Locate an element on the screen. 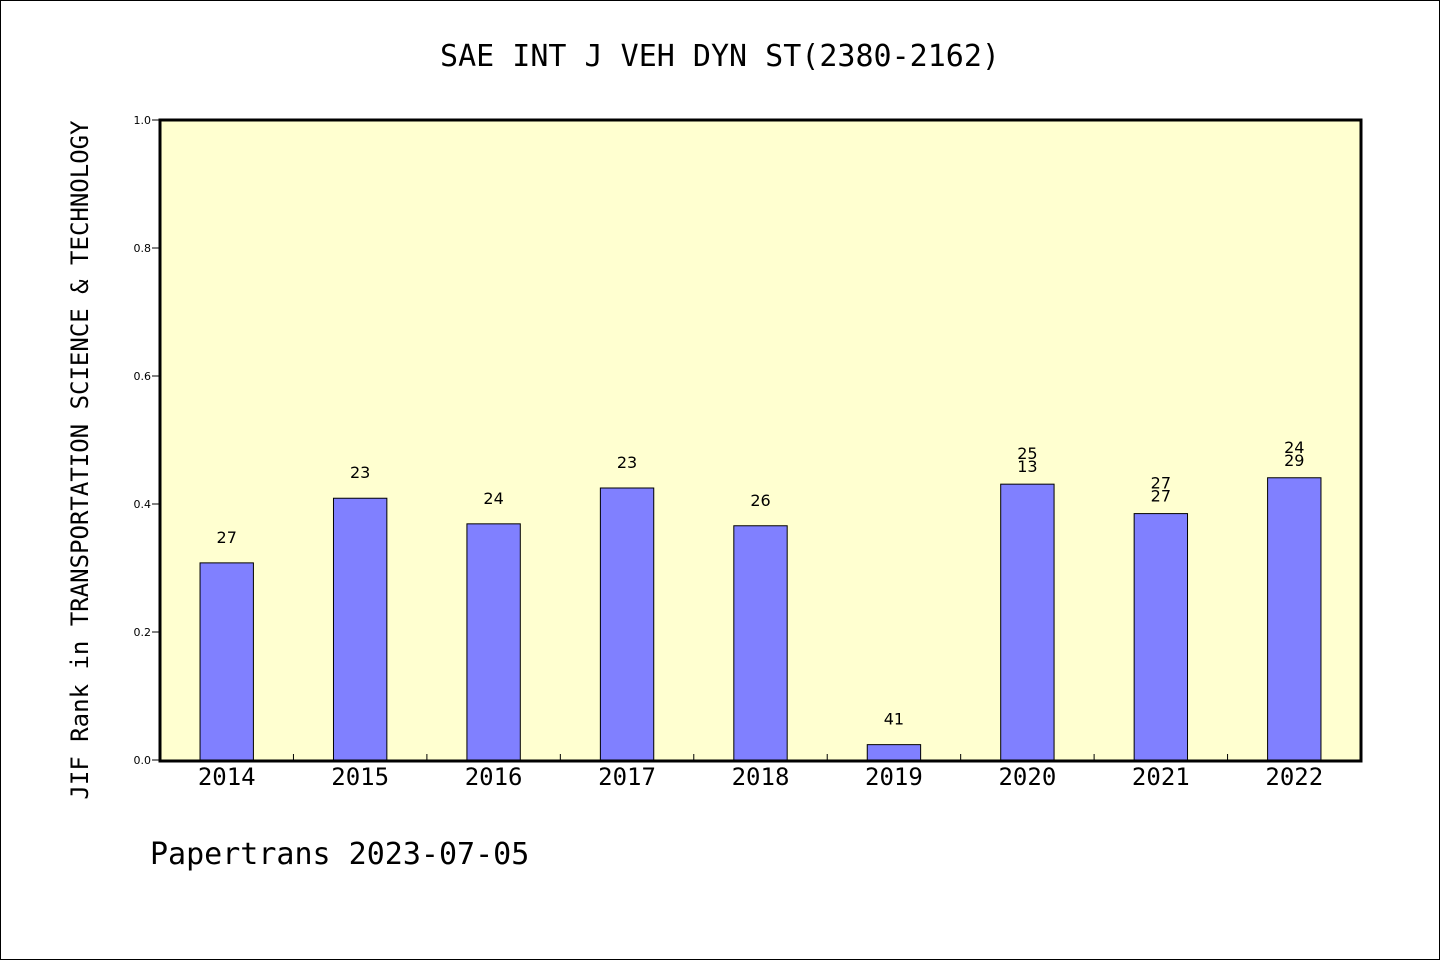  x-tick-label: 2017 is located at coordinates (627, 777).